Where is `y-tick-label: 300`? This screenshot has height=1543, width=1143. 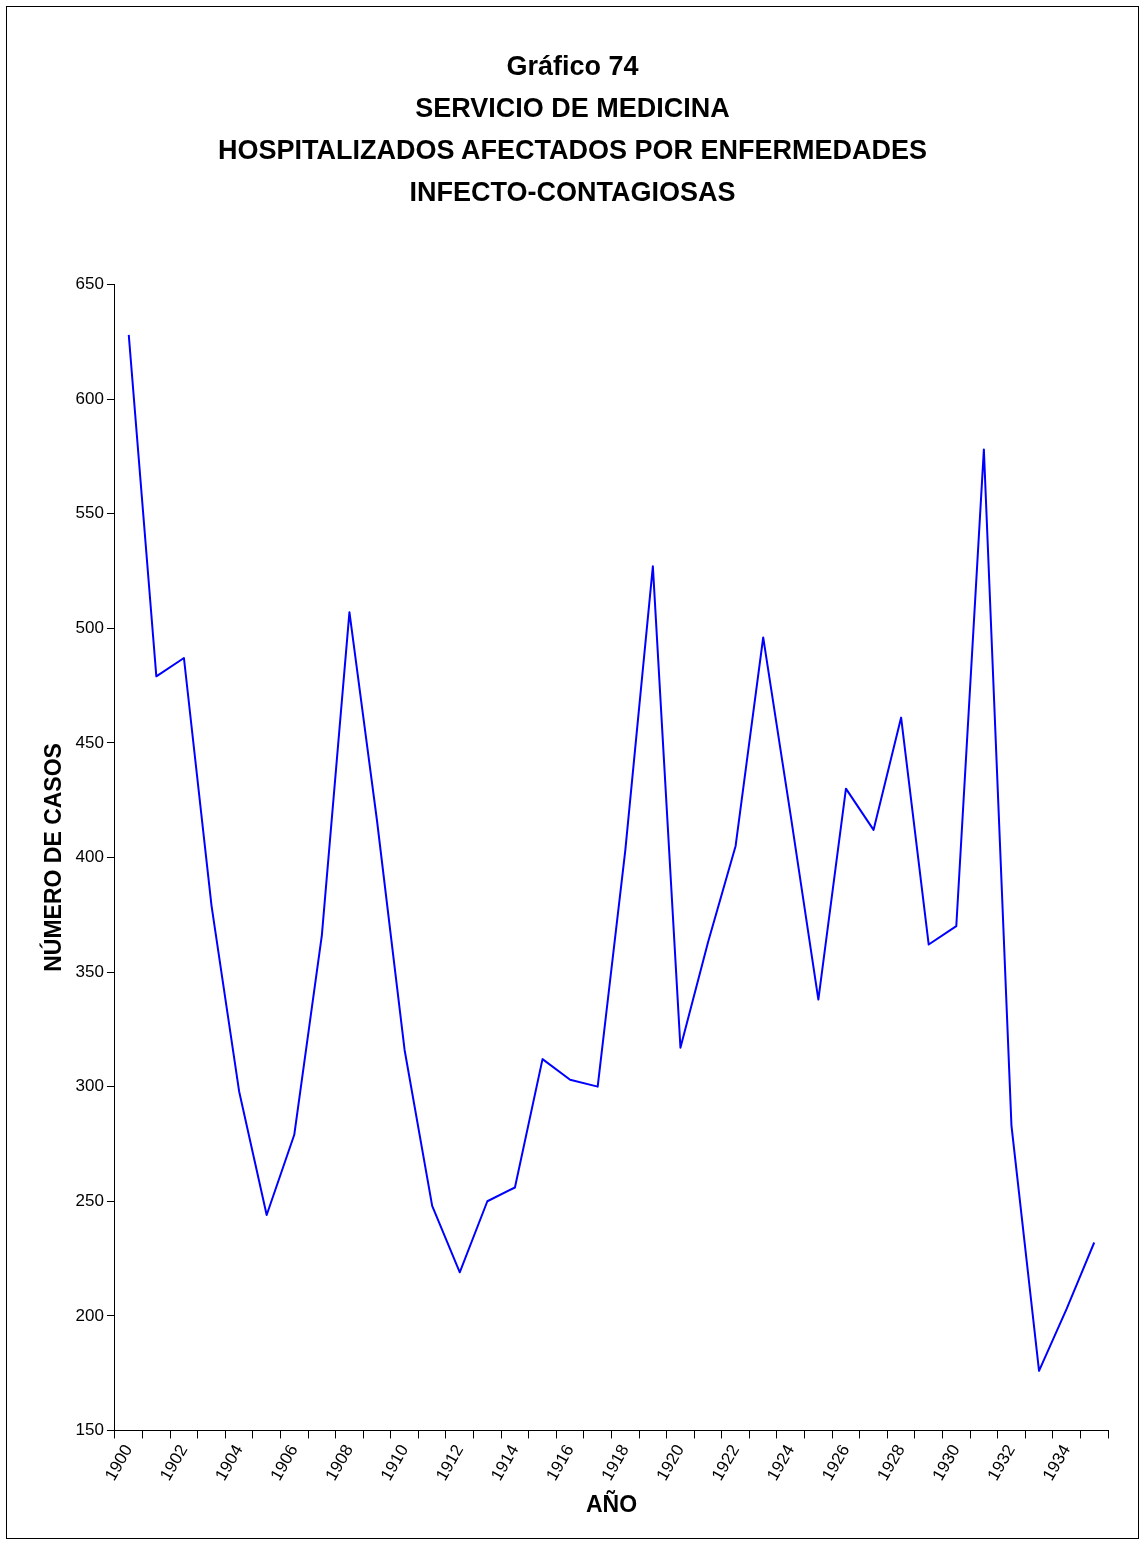 y-tick-label: 300 is located at coordinates (89, 1086).